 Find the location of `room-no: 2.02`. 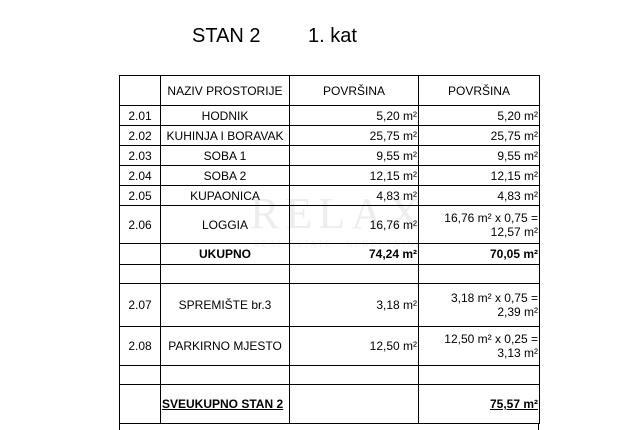

room-no: 2.02 is located at coordinates (140, 135).